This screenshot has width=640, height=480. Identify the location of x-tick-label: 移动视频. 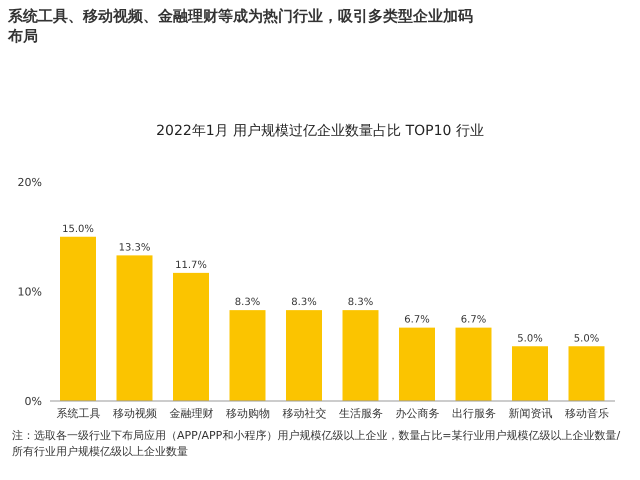
(134, 413).